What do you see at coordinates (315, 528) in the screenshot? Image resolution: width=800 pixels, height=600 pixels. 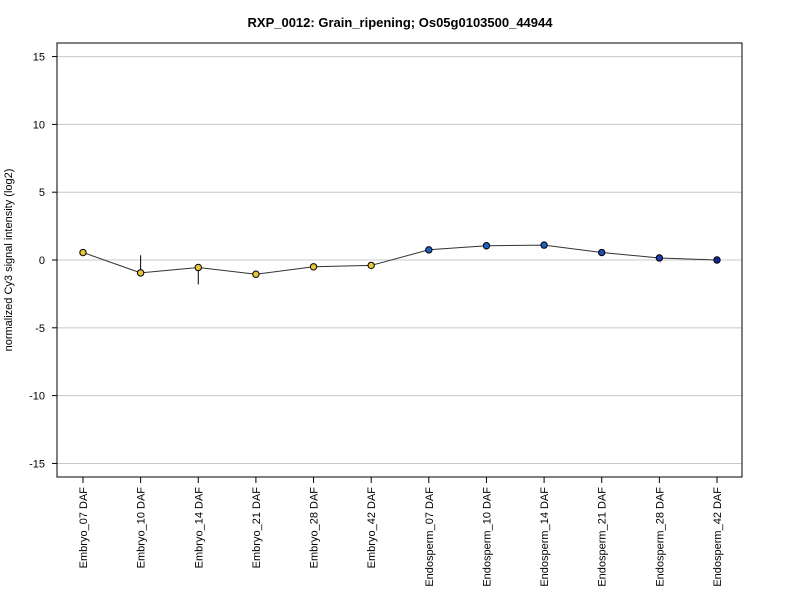 I see `x-tick-label: Embryo_28 DAF` at bounding box center [315, 528].